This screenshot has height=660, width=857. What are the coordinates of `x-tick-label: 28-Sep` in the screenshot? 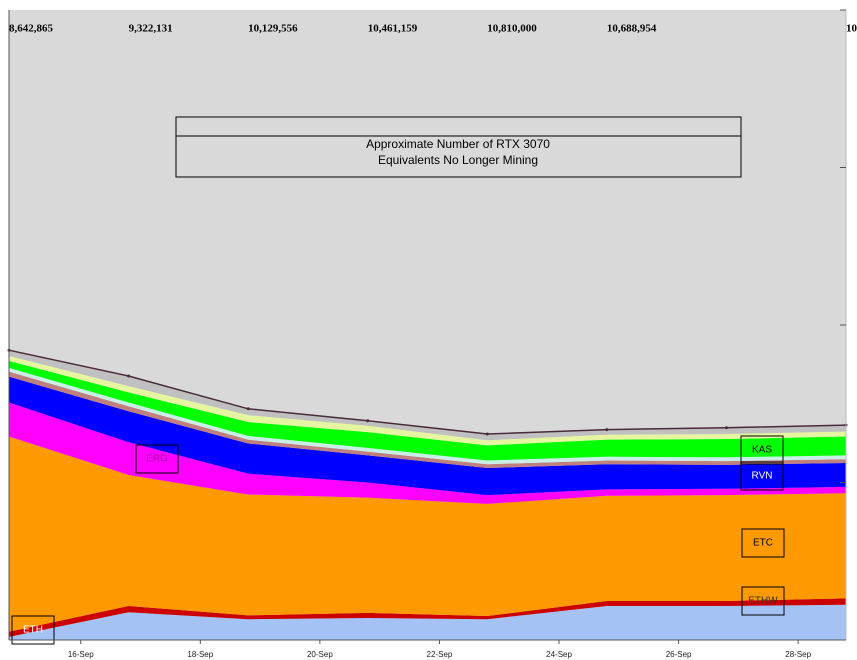 It's located at (798, 654).